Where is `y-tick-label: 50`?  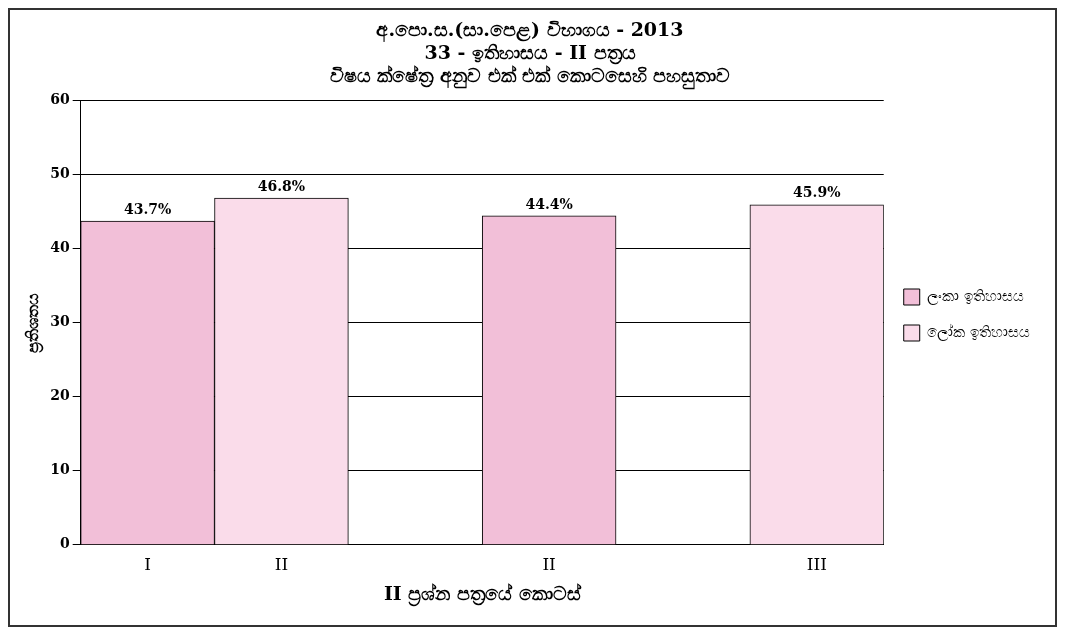 y-tick-label: 50 is located at coordinates (60, 173).